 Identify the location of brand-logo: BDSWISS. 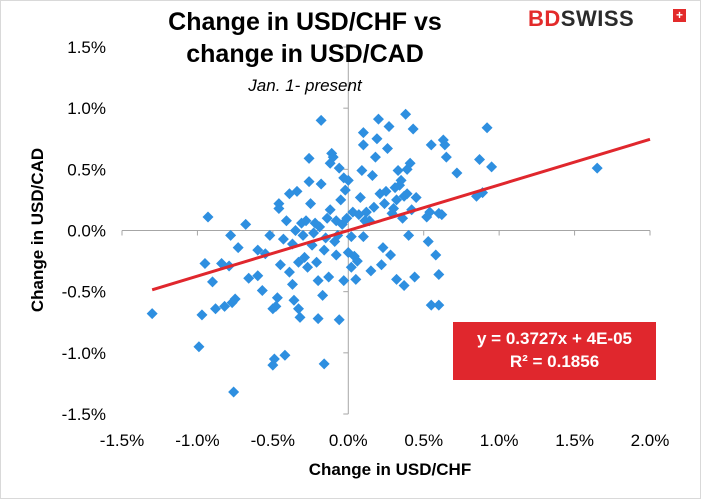
(581, 19).